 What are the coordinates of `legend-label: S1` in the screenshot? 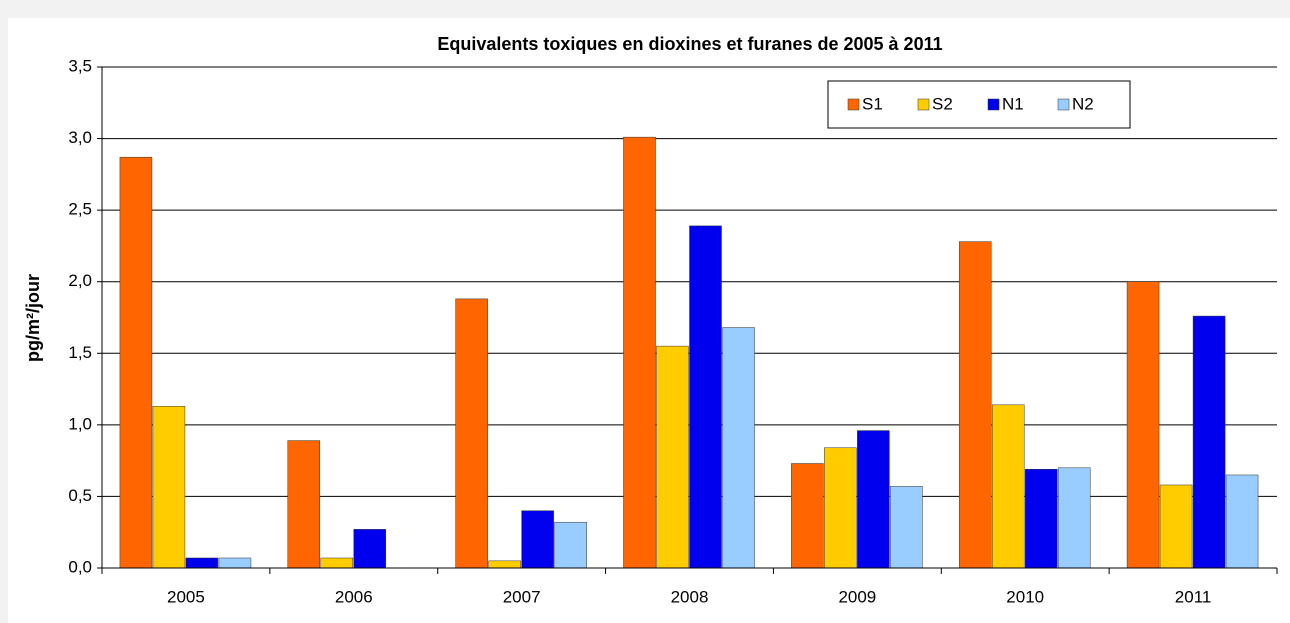 It's located at (872, 103).